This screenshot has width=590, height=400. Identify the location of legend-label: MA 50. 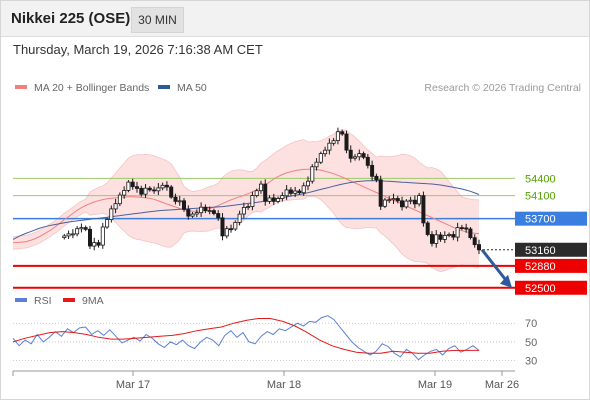
(192, 88).